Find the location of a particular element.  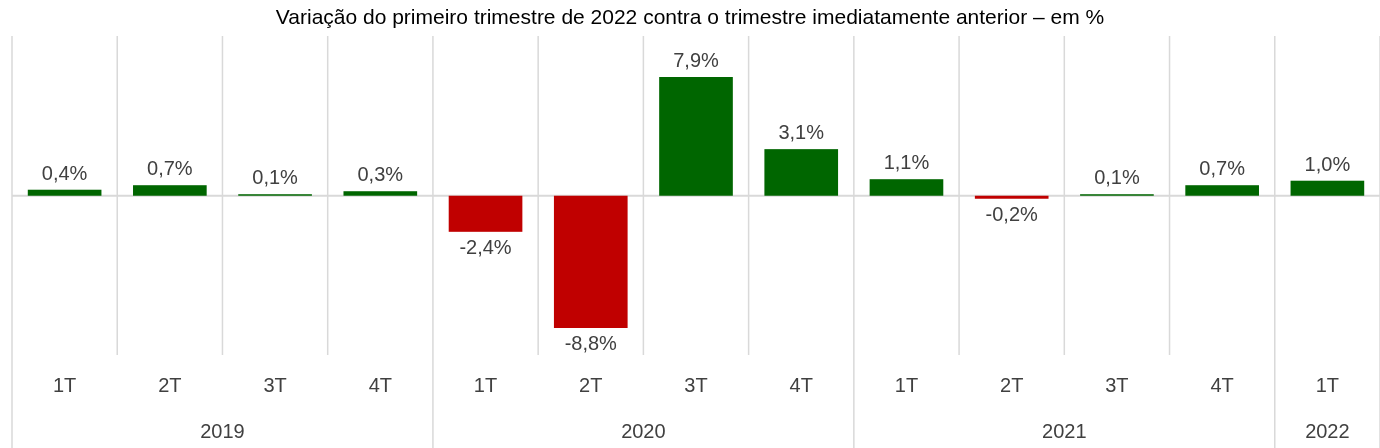

text: 2022 is located at coordinates (1327, 431).